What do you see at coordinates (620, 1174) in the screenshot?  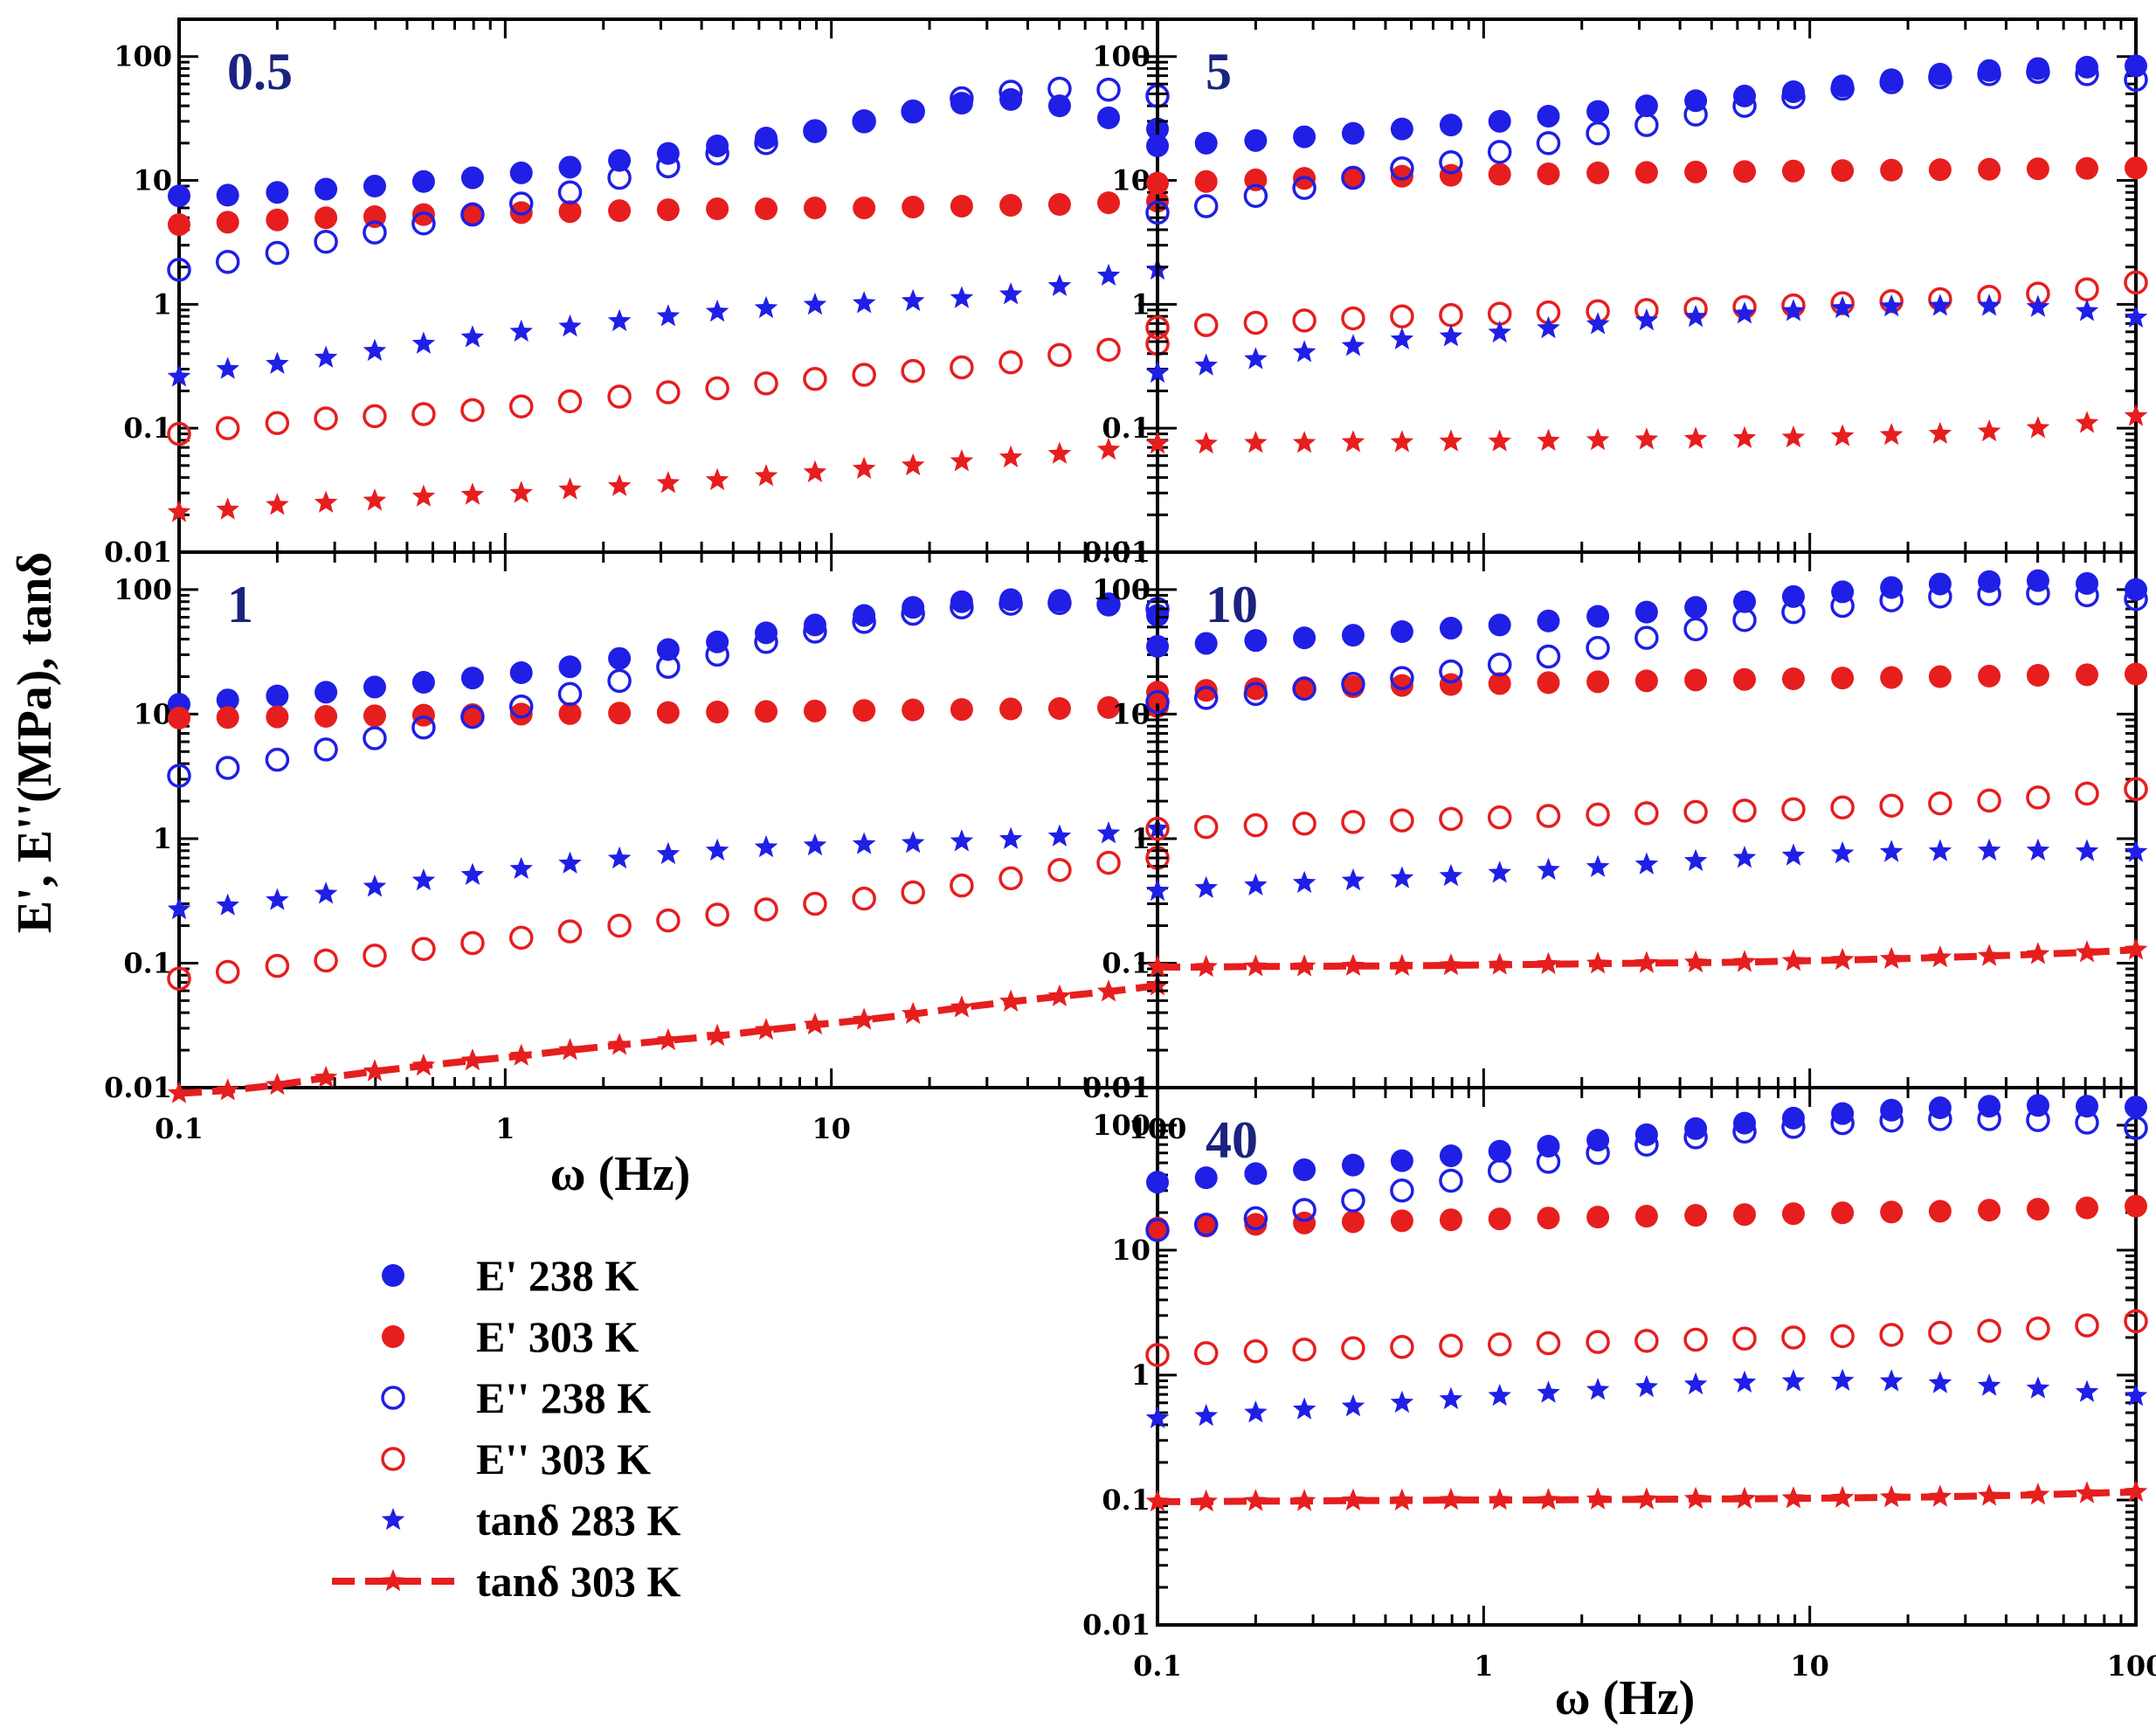 I see `x-axis-title-left: ω (Hz)` at bounding box center [620, 1174].